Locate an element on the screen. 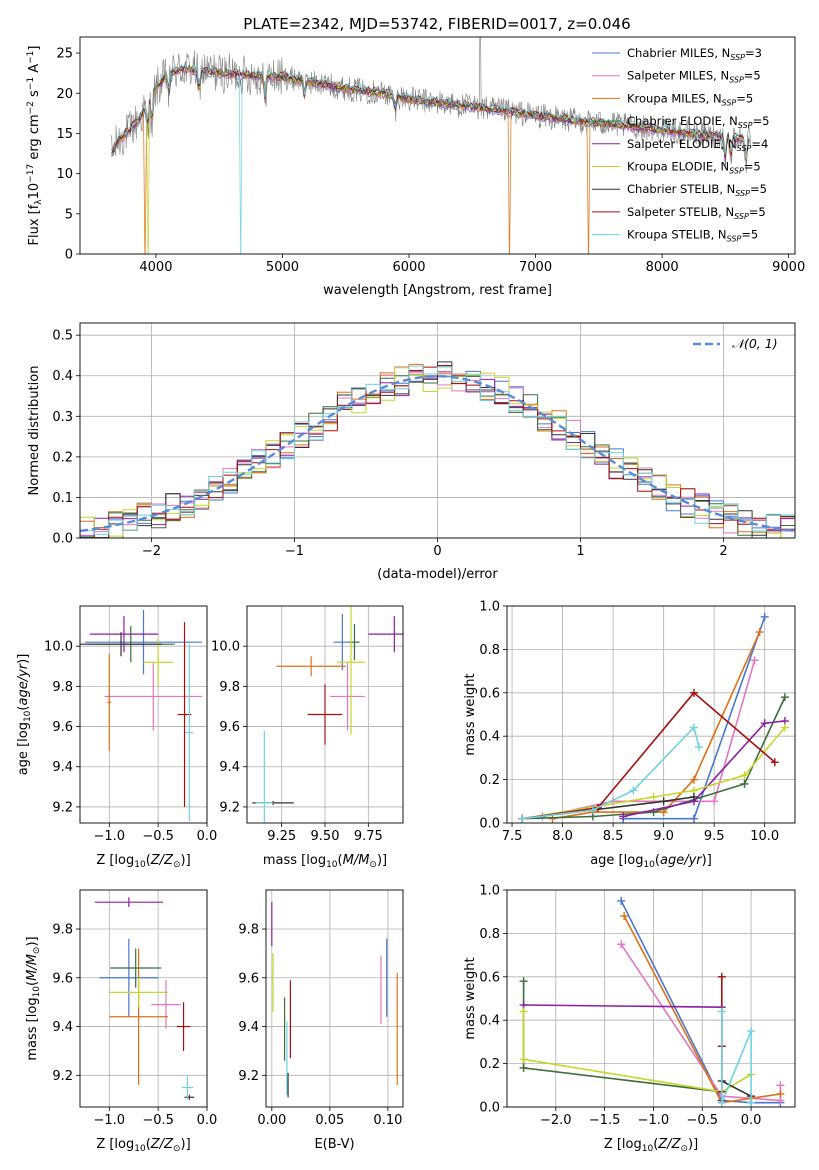 This screenshot has height=1170, width=819. x-tick-label: −1 is located at coordinates (294, 551).